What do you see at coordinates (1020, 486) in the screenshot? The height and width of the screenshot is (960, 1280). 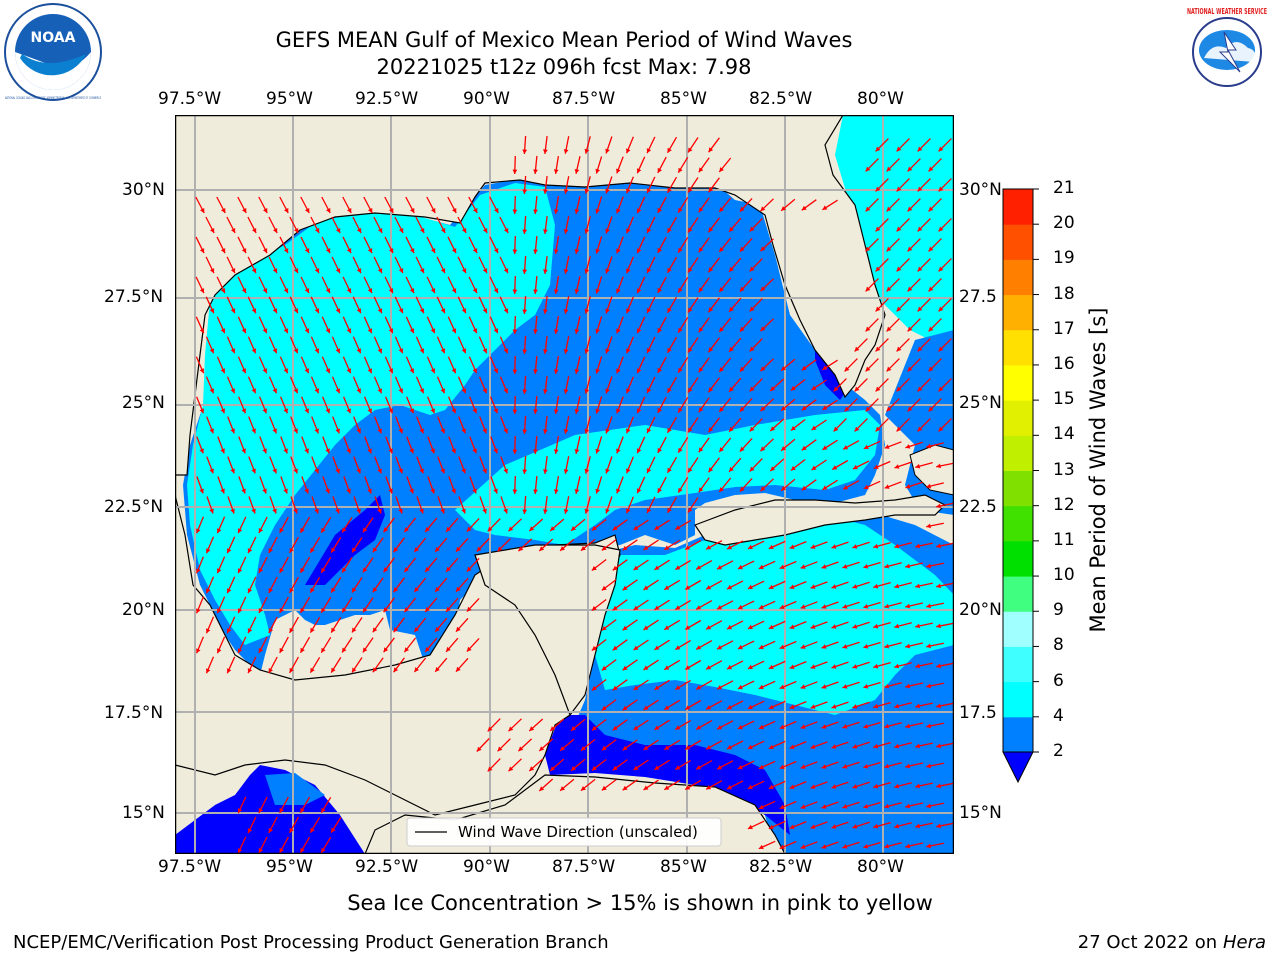 I see `colorbar` at bounding box center [1020, 486].